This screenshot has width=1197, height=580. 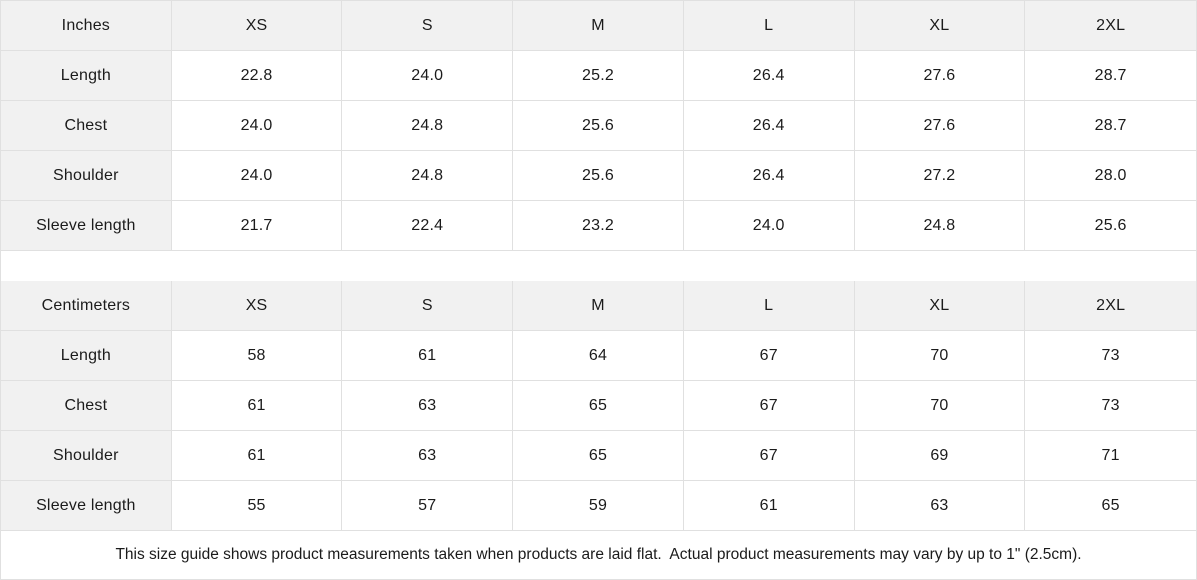 I want to click on inches-header-row: Inches XS S M L XL 2XL, so click(x=598, y=26).